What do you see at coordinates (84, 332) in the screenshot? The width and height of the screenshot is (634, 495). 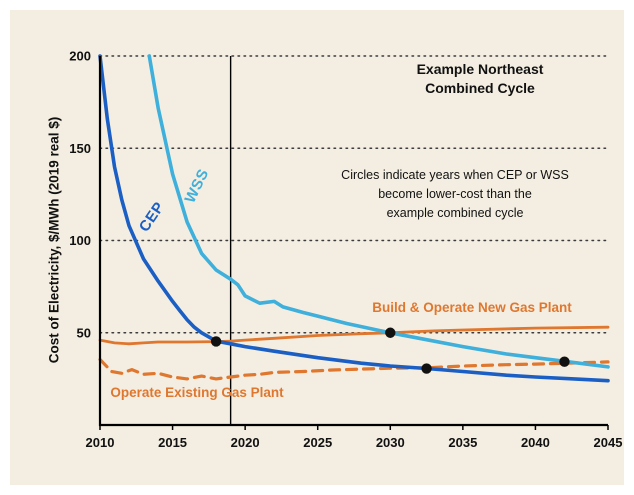 I see `y-tick-label: 50` at bounding box center [84, 332].